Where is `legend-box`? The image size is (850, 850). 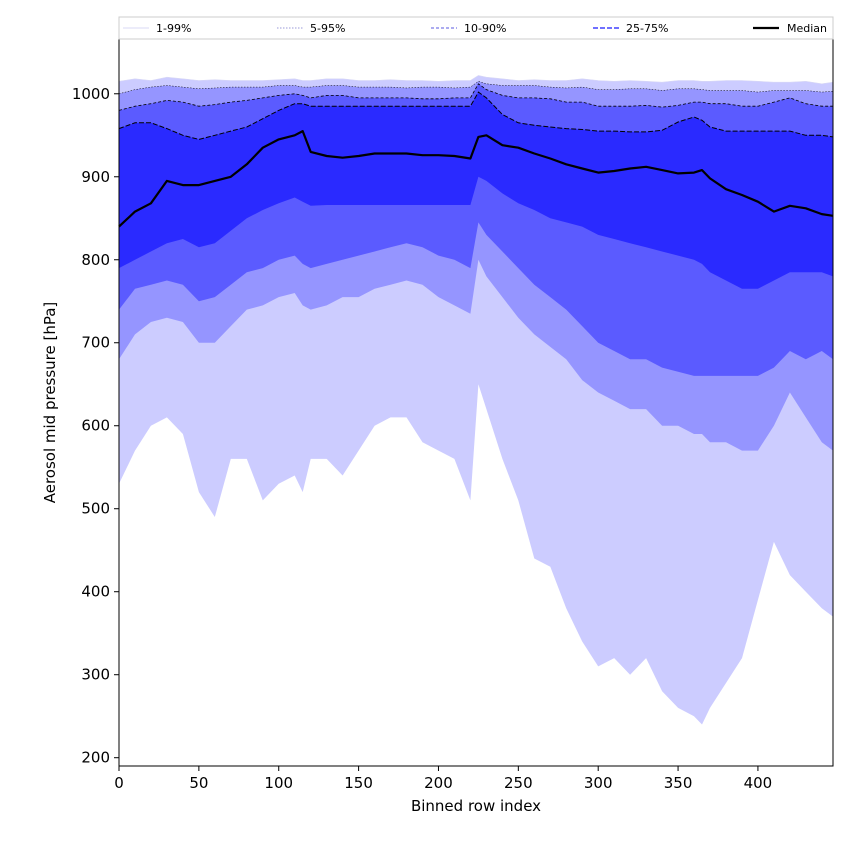
legend-box is located at coordinates (476, 28).